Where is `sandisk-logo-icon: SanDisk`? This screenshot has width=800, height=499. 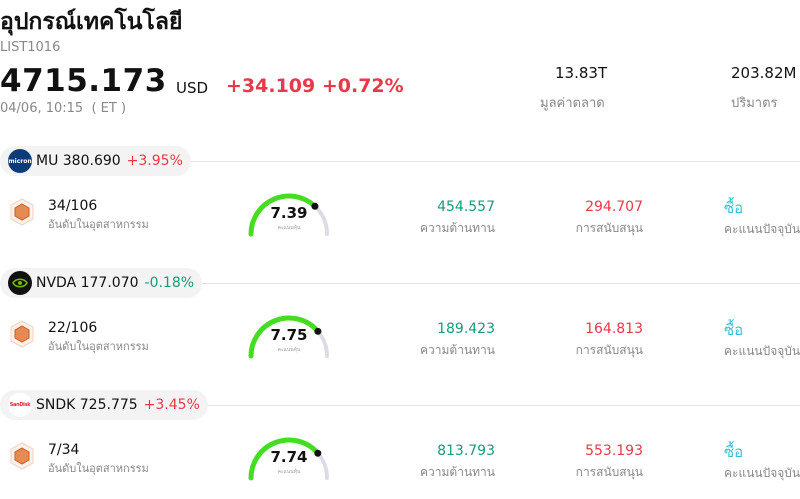 sandisk-logo-icon: SanDisk is located at coordinates (20, 405).